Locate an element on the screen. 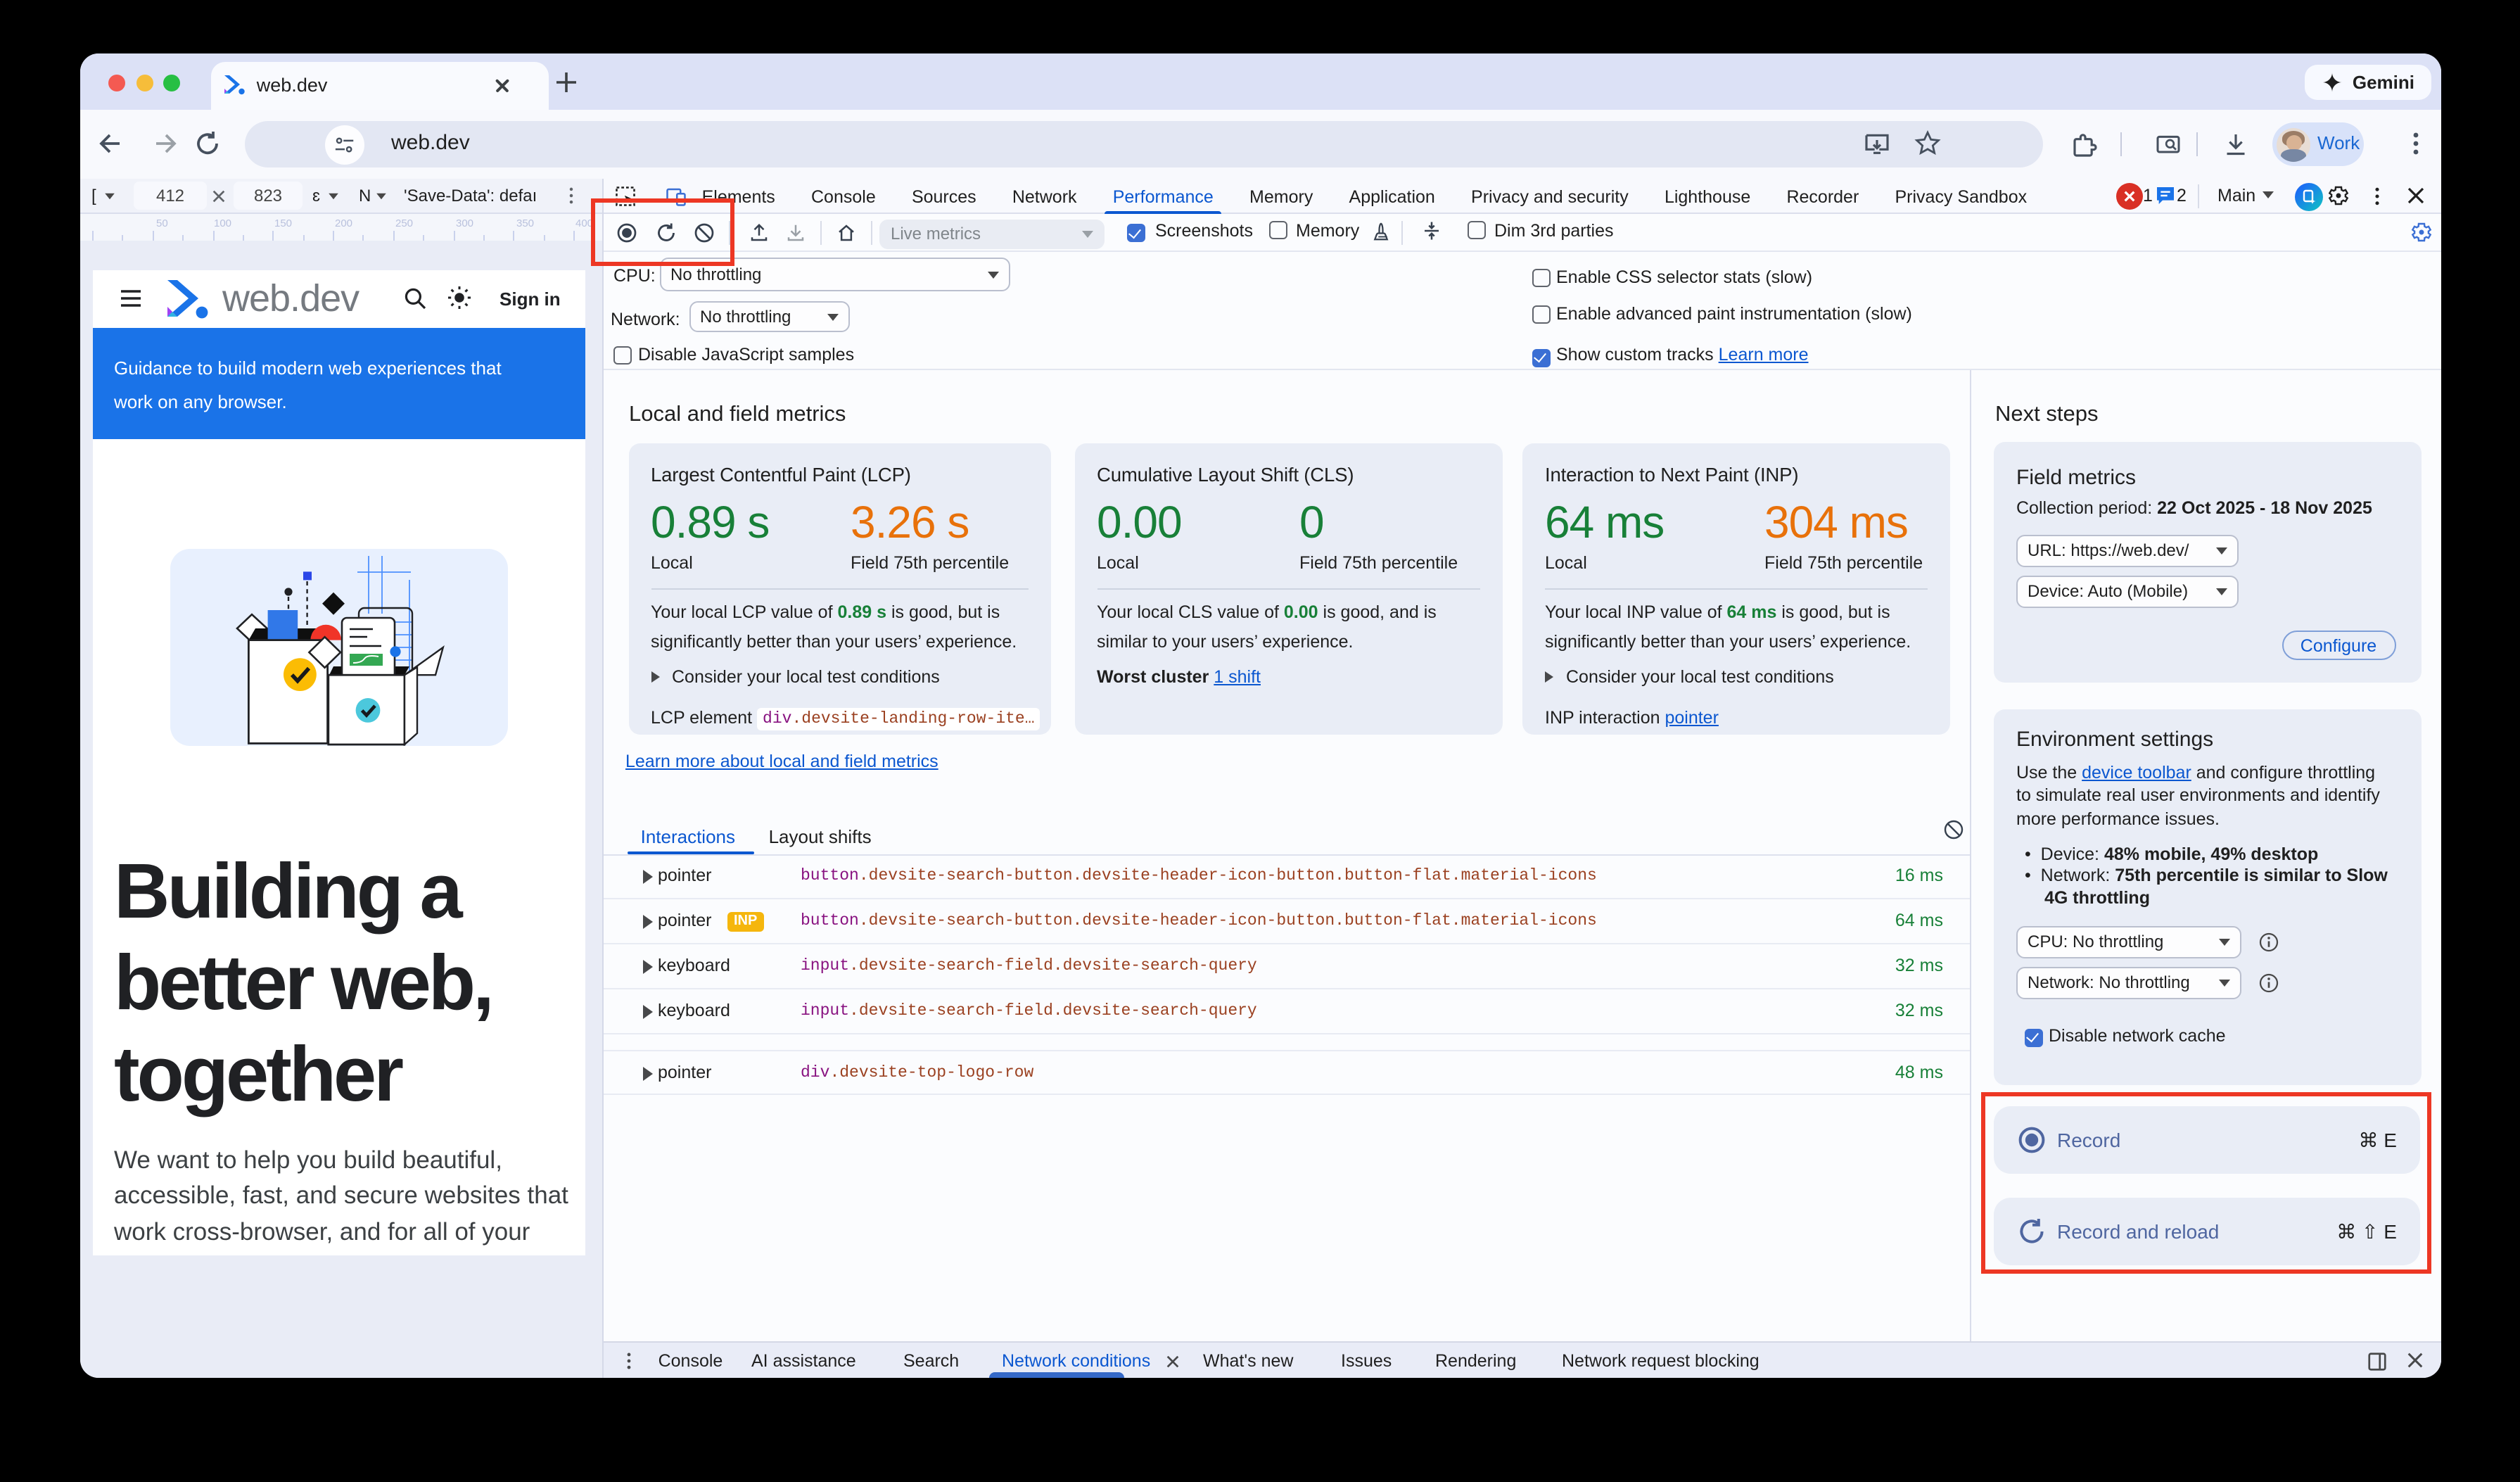 This screenshot has width=2520, height=1482. svg-text: 50 is located at coordinates (162, 223).